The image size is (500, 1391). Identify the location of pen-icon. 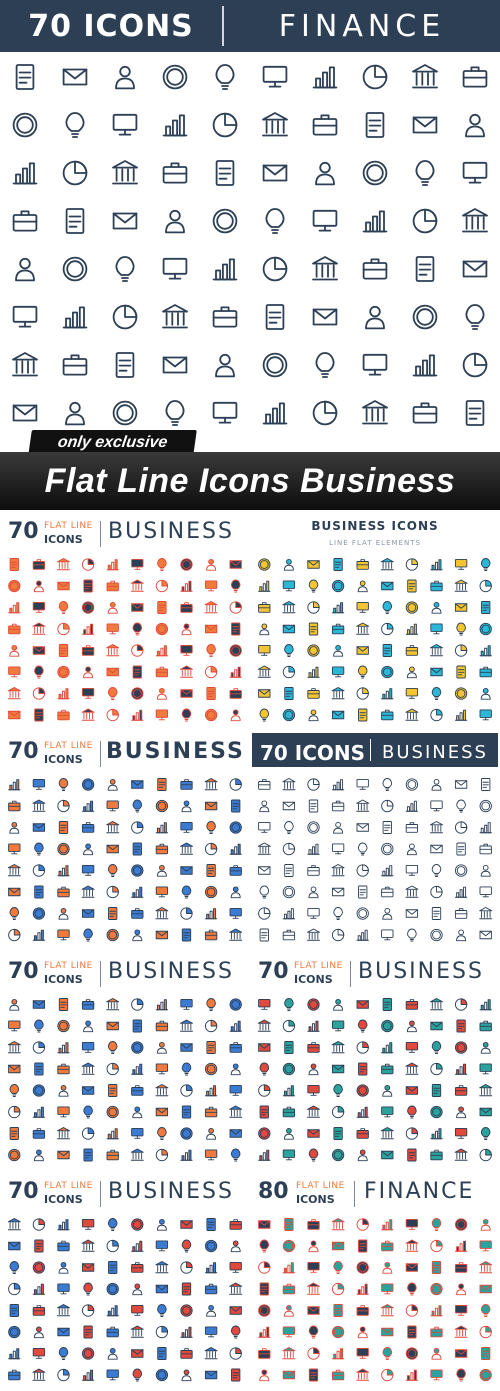
(275, 269).